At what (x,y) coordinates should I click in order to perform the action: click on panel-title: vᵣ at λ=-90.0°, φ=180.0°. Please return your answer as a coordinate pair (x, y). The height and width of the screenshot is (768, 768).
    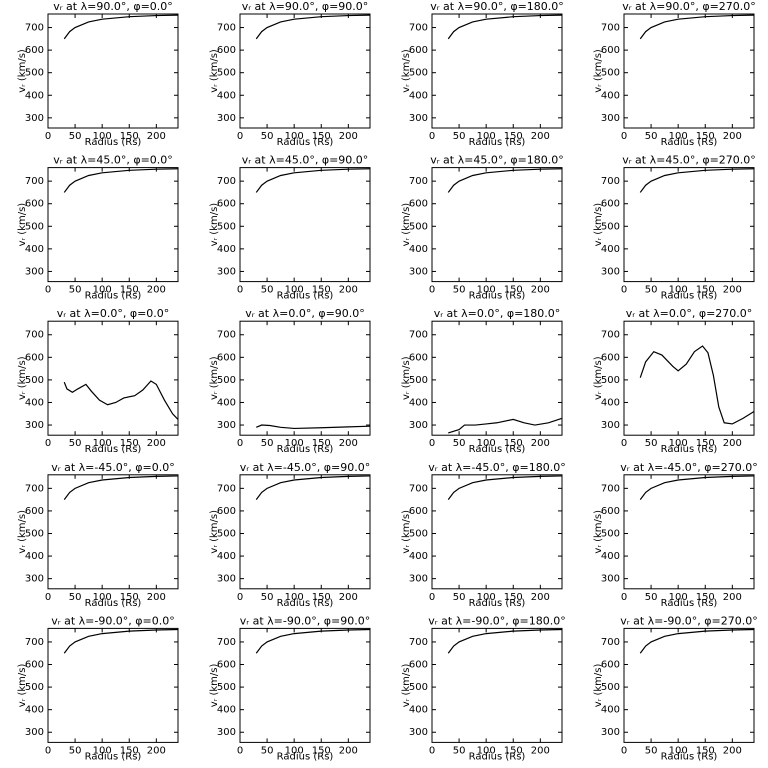
    Looking at the image, I should click on (497, 620).